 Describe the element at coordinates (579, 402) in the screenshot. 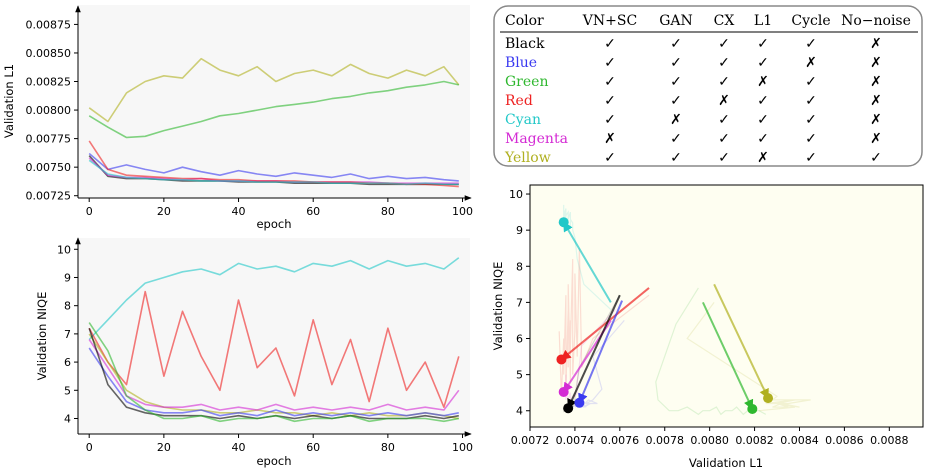

I see `endpoint-blue` at that location.